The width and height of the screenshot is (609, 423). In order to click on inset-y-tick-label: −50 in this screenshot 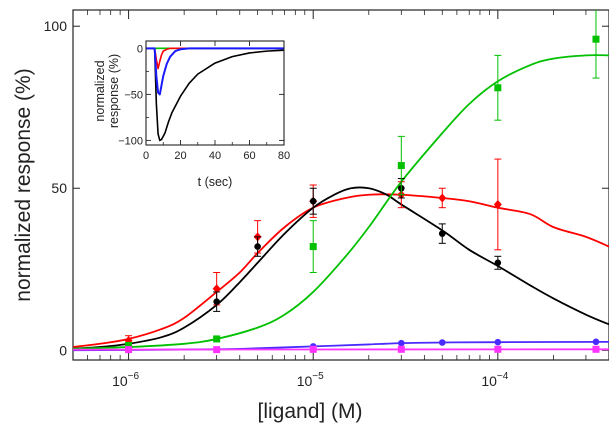, I will do `click(133, 95)`.